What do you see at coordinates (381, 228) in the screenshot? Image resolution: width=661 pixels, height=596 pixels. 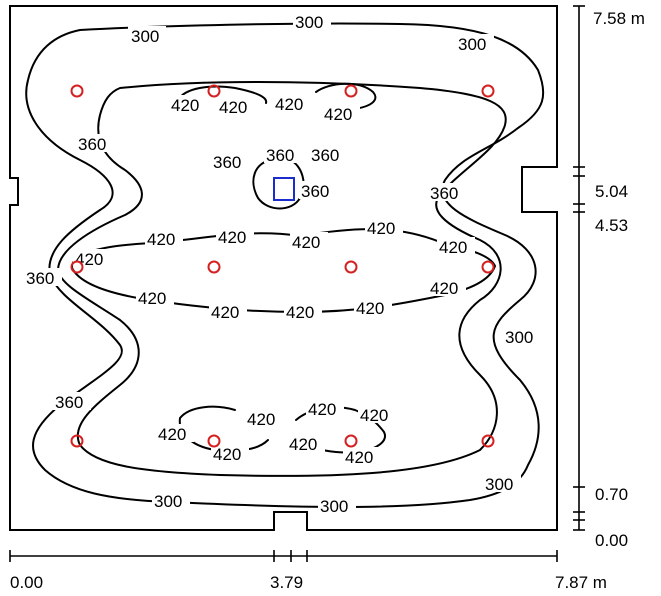 I see `label-420-mid-top-4: 420` at bounding box center [381, 228].